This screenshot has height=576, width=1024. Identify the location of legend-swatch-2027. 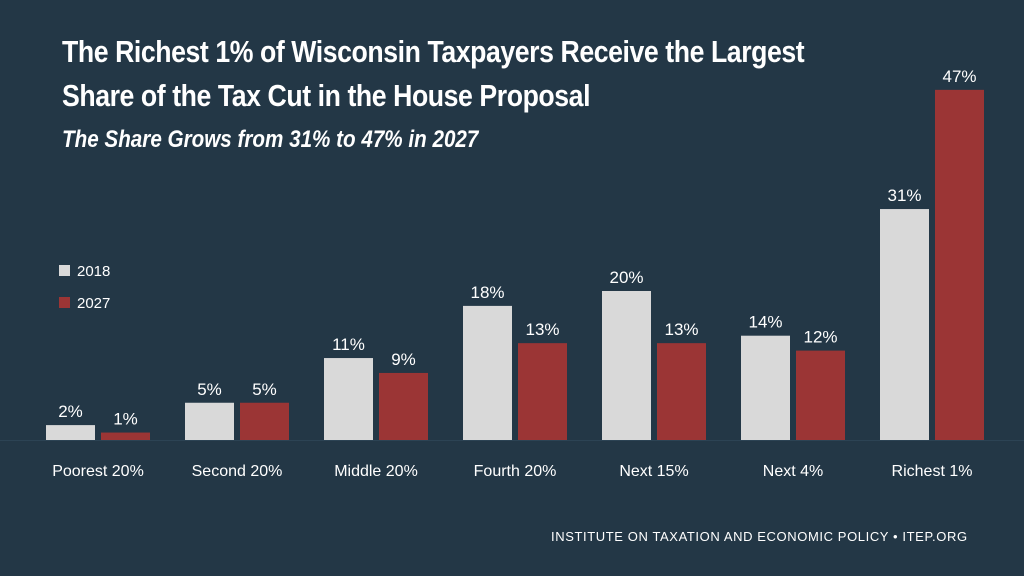
(64, 302).